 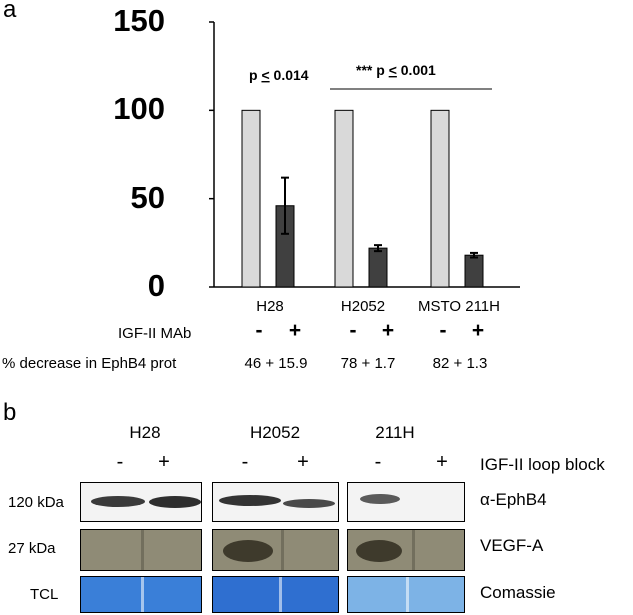 What do you see at coordinates (279, 75) in the screenshot?
I see `p-value-annotation-0: p < 0.014` at bounding box center [279, 75].